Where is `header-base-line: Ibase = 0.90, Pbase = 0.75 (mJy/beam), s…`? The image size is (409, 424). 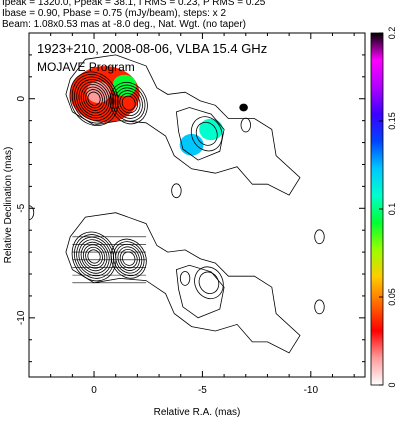
header-base-line: Ibase = 0.90, Pbase = 0.75 (mJy/beam), s… is located at coordinates (114, 13).